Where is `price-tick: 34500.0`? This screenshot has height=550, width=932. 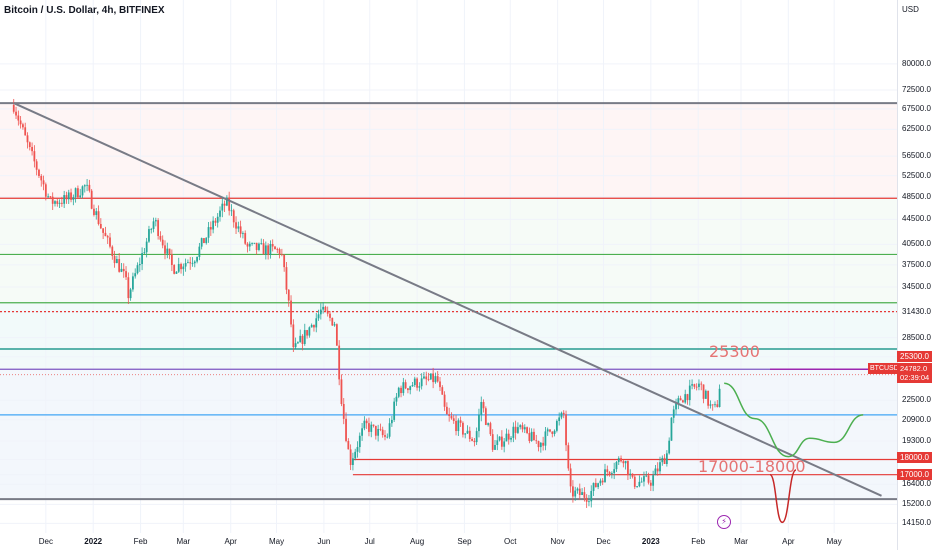 price-tick: 34500.0 is located at coordinates (916, 286).